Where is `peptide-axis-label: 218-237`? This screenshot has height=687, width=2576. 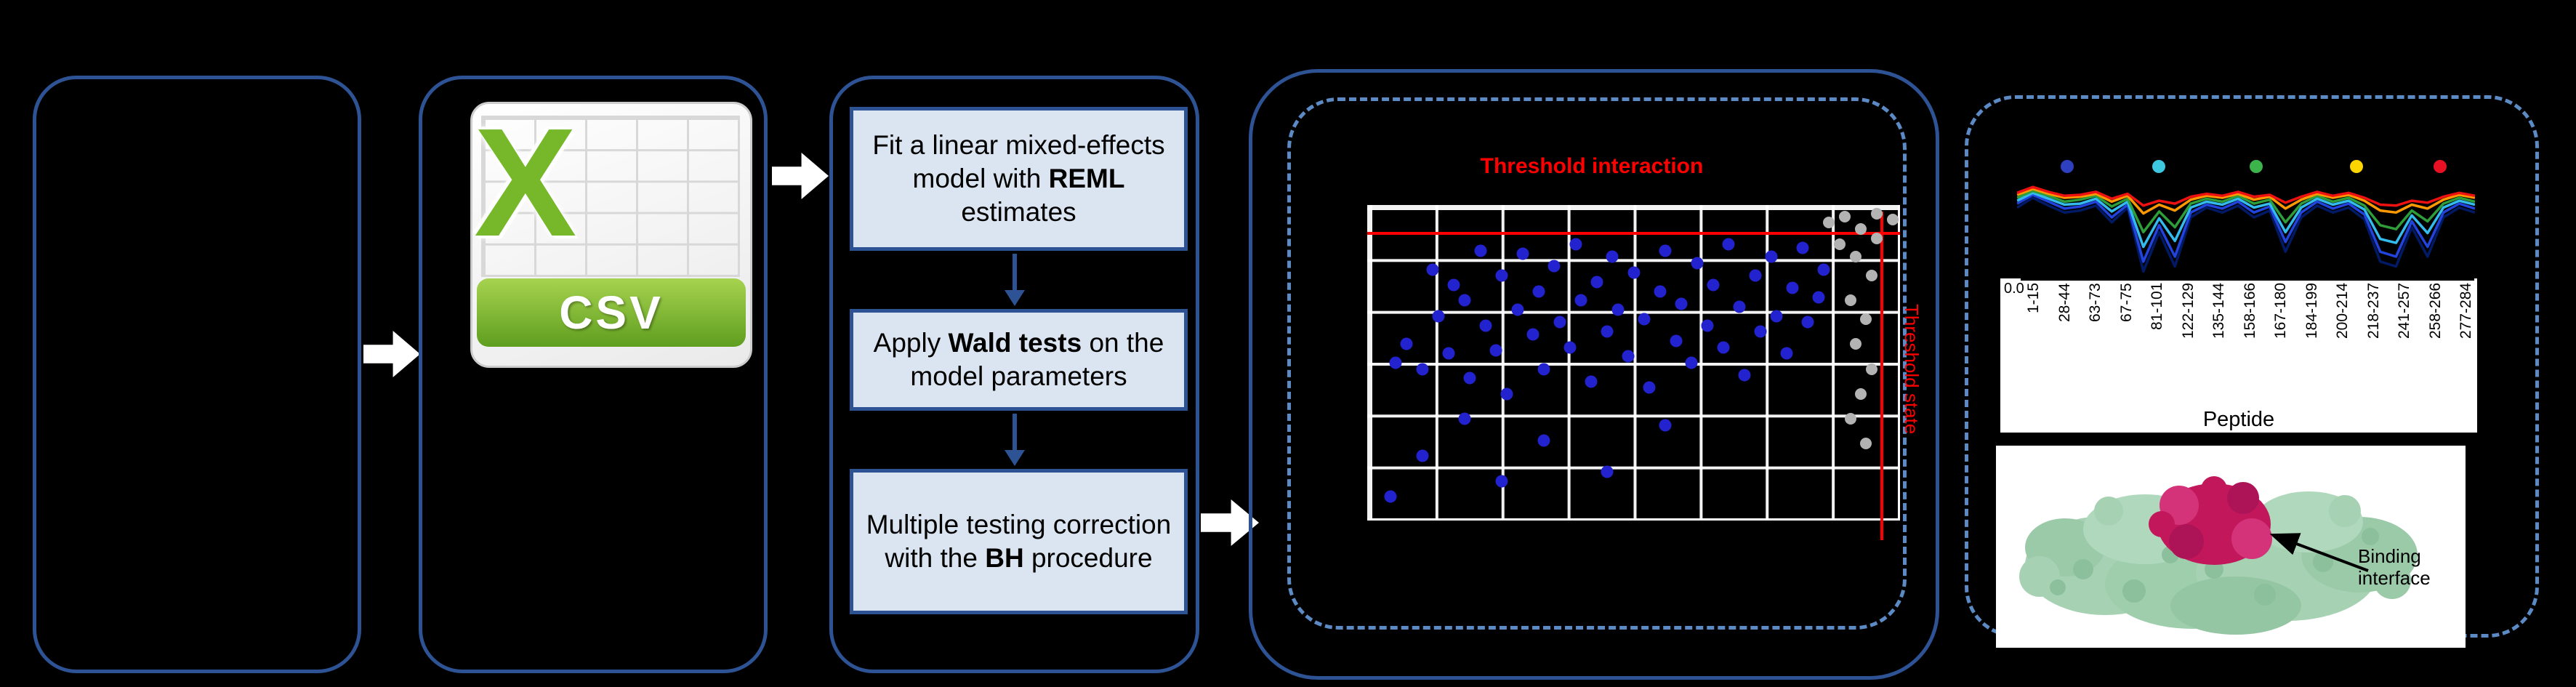 peptide-axis-label: 218-237 is located at coordinates (2373, 311).